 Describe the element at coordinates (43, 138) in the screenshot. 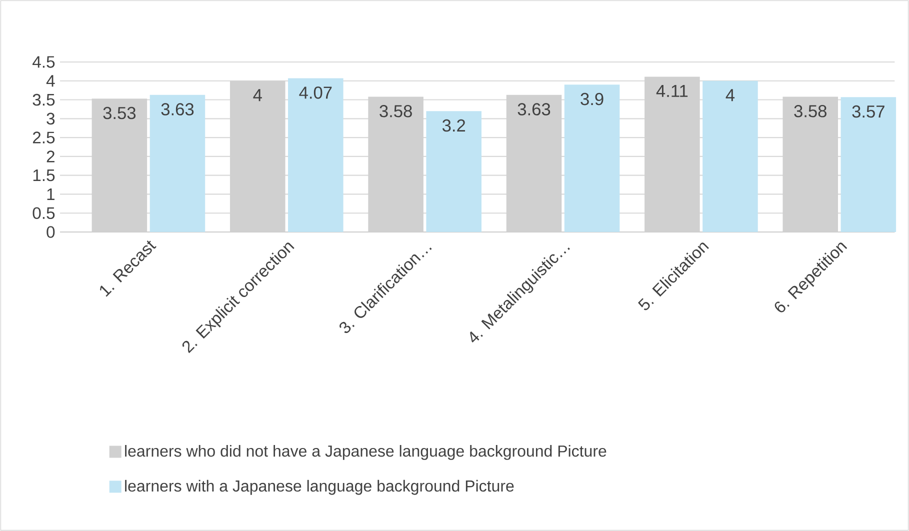

I see `y-tick-label: 2.5` at that location.